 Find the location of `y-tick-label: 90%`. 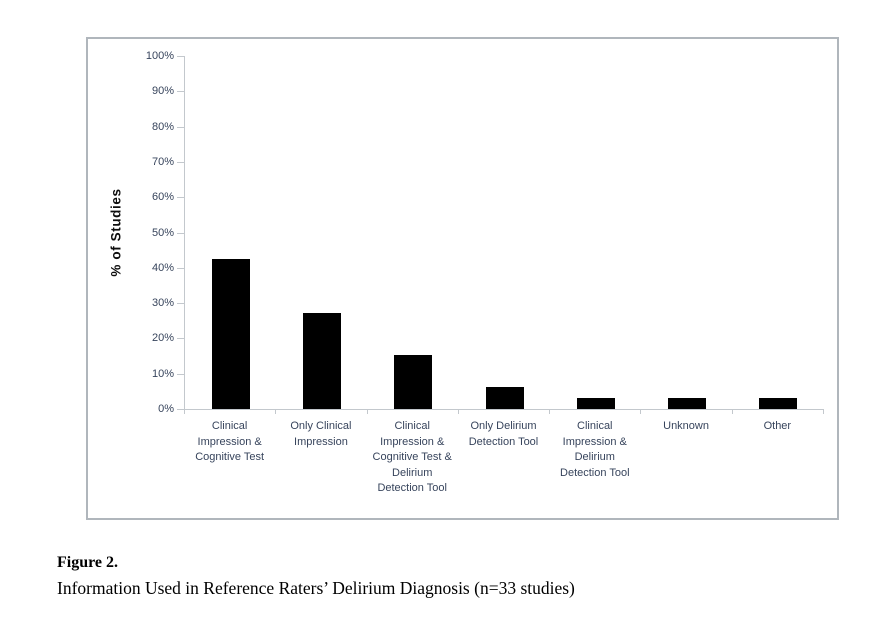

y-tick-label: 90% is located at coordinates (162, 91).